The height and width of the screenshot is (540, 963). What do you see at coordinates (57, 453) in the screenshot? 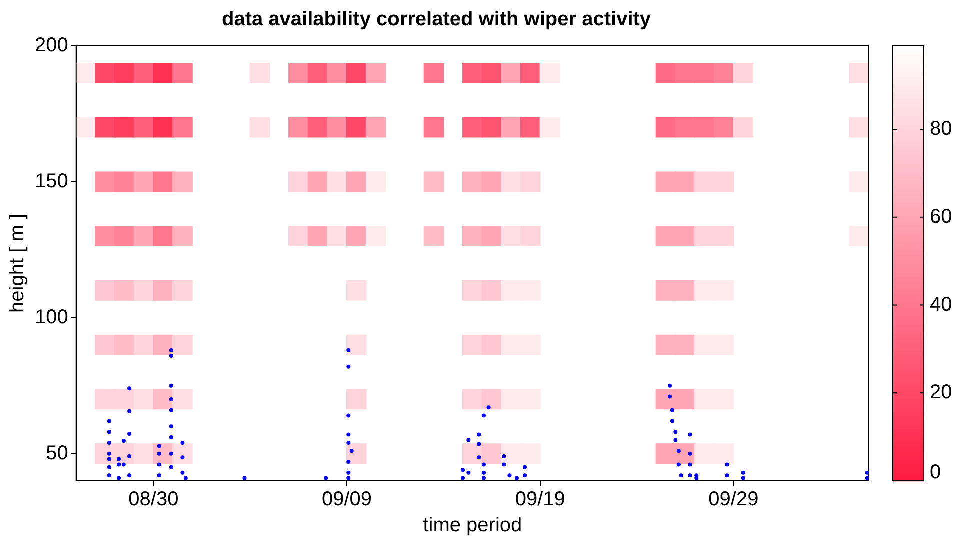
I see `y-tick-label: 50` at bounding box center [57, 453].